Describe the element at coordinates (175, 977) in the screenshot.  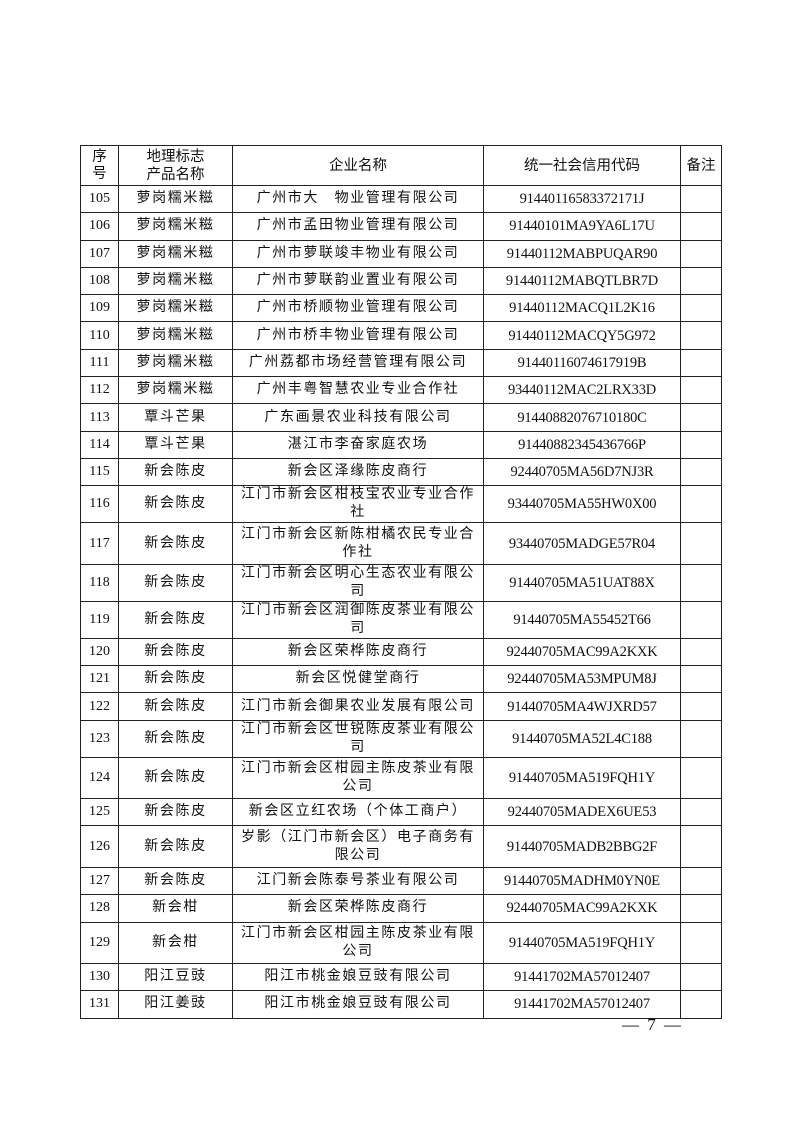
I see `cell-product: 阳江豆豉` at that location.